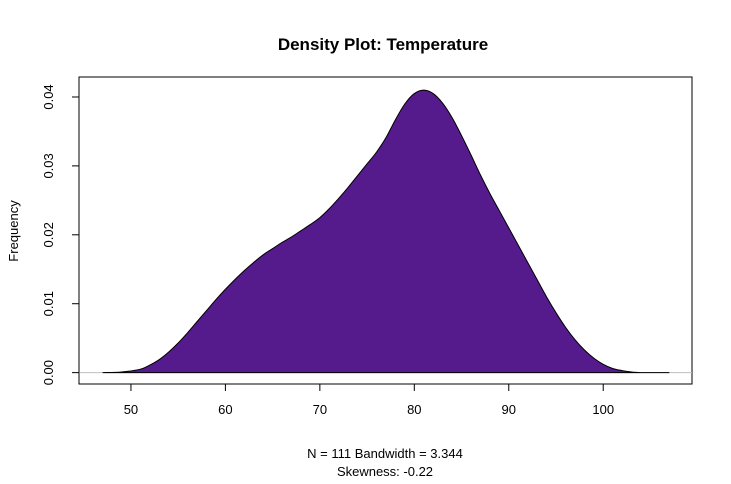 The image size is (731, 484). What do you see at coordinates (603, 409) in the screenshot?
I see `x-tick-label: 100` at bounding box center [603, 409].